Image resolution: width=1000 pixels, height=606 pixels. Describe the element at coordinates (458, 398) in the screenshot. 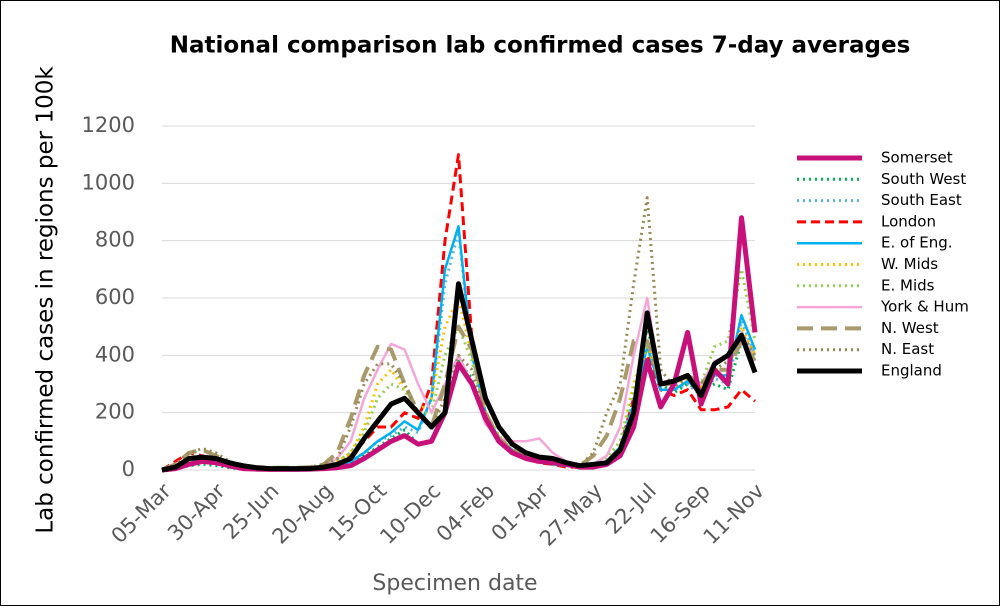

I see `series-line` at that location.